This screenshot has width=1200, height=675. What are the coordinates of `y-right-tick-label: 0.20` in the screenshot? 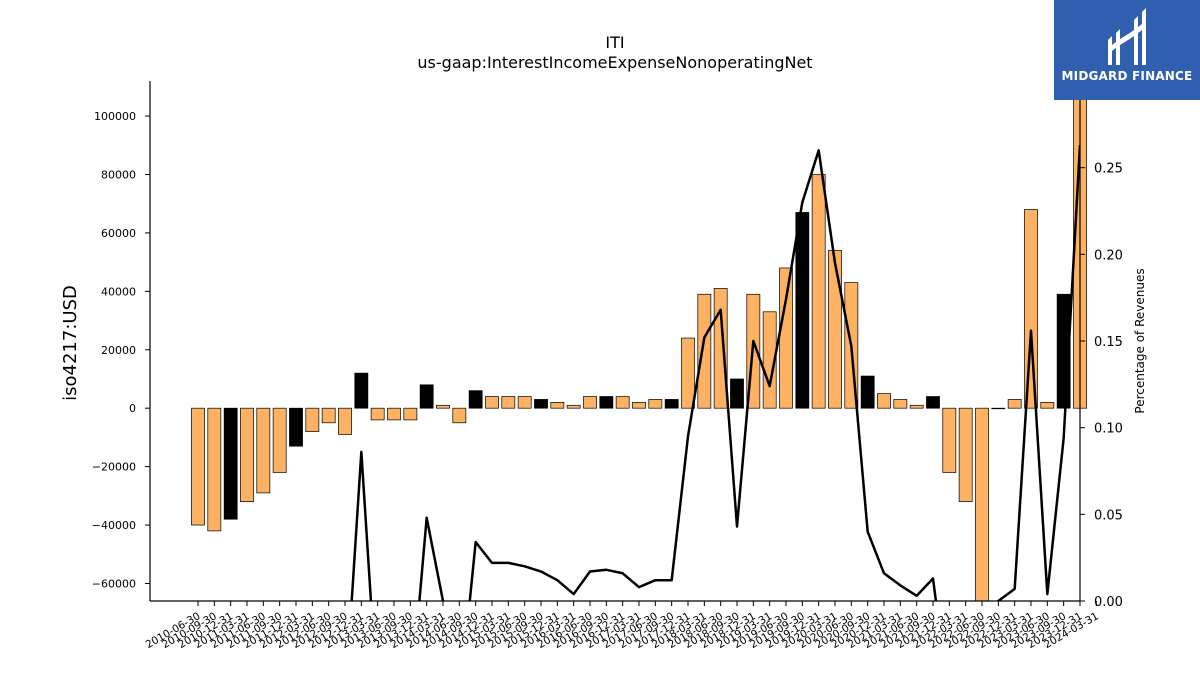 It's located at (1108, 255).